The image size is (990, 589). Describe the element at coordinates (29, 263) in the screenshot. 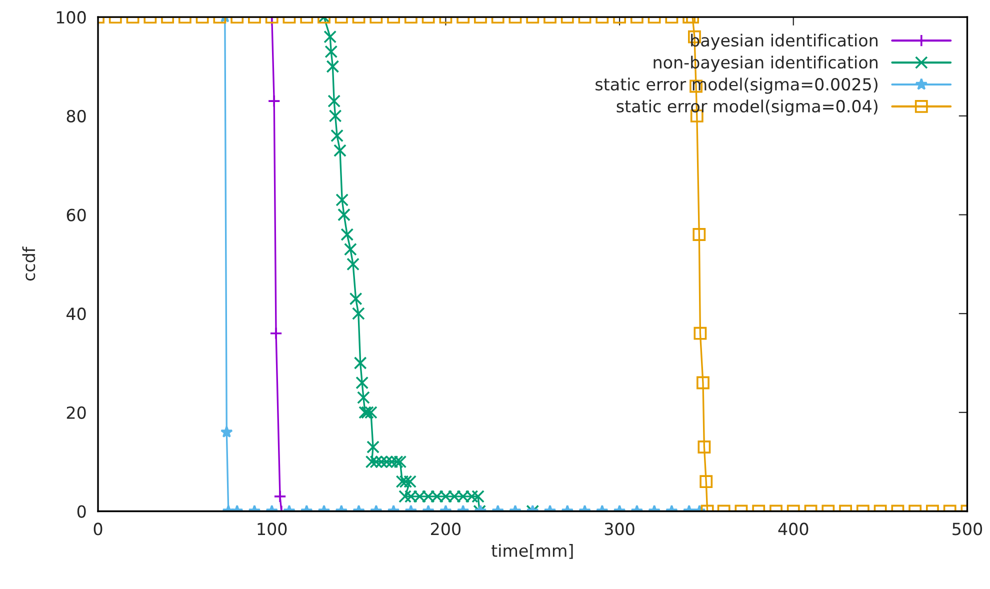

I see `y-axis-title: ccdf` at that location.